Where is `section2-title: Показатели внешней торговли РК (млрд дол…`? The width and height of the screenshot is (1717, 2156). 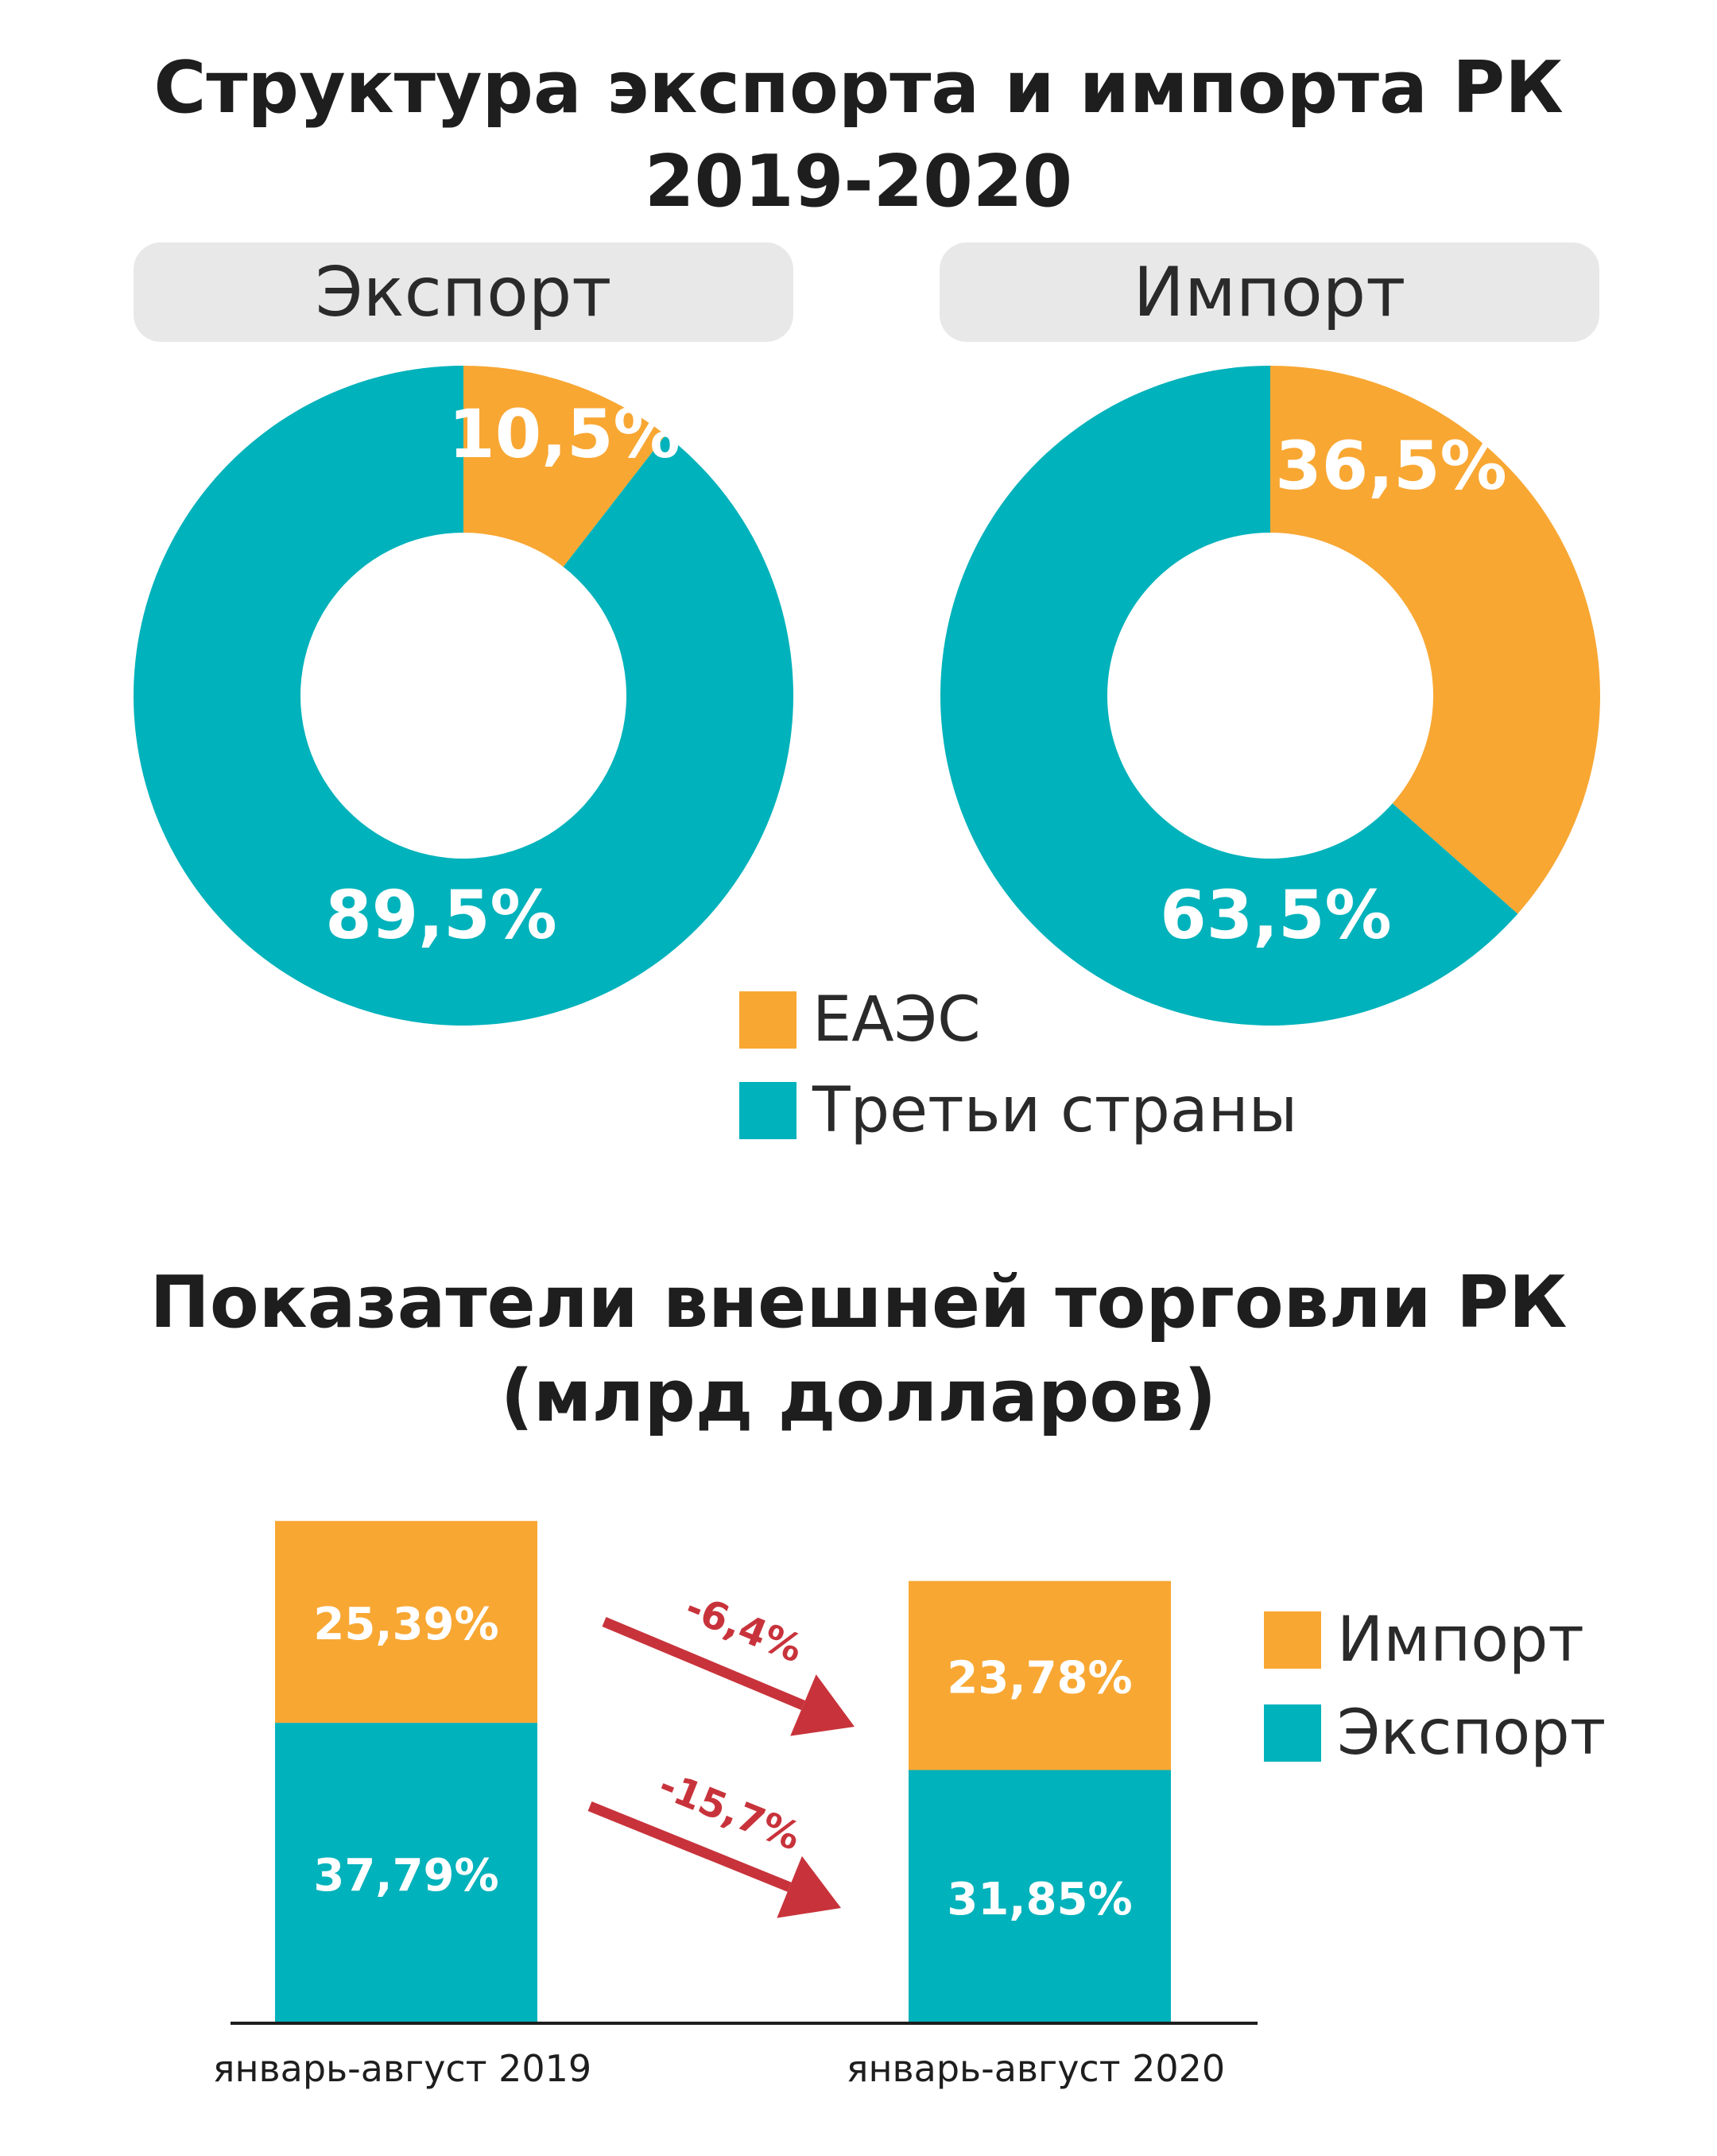
section2-title: Показатели внешней торговли РК (млрд дол… is located at coordinates (858, 1350).